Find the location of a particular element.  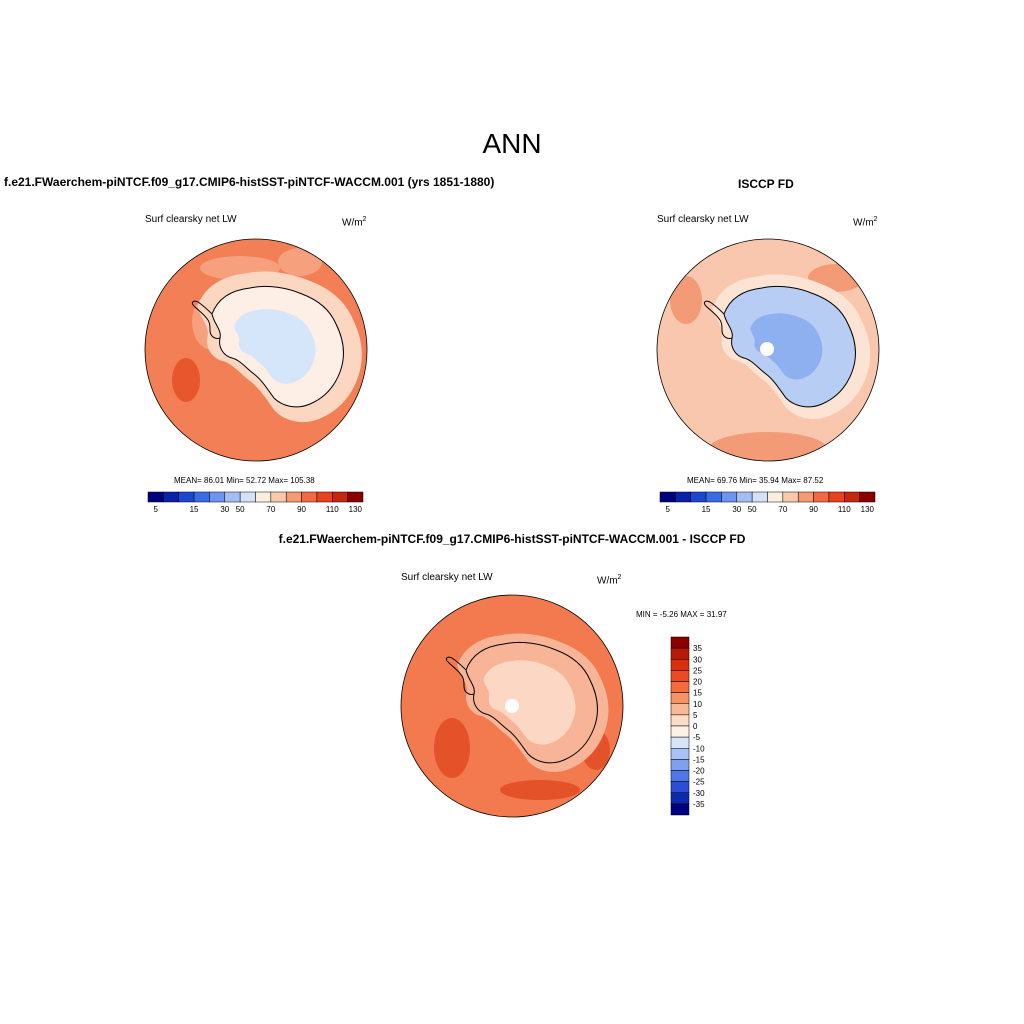

map-diff is located at coordinates (512, 706).